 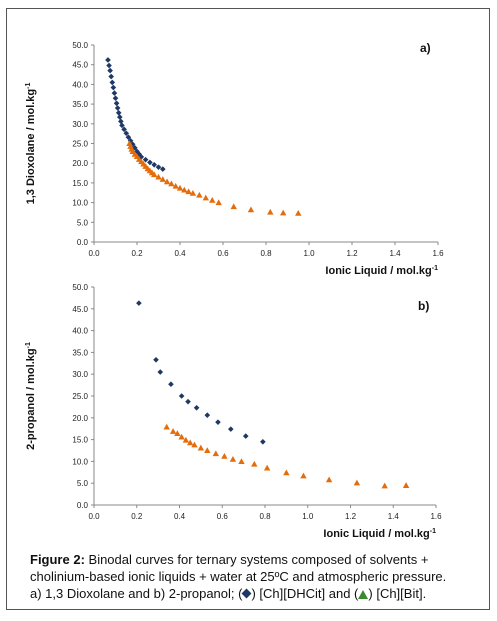 I want to click on panel-b-x-tick-label: 0.4, so click(x=180, y=516).